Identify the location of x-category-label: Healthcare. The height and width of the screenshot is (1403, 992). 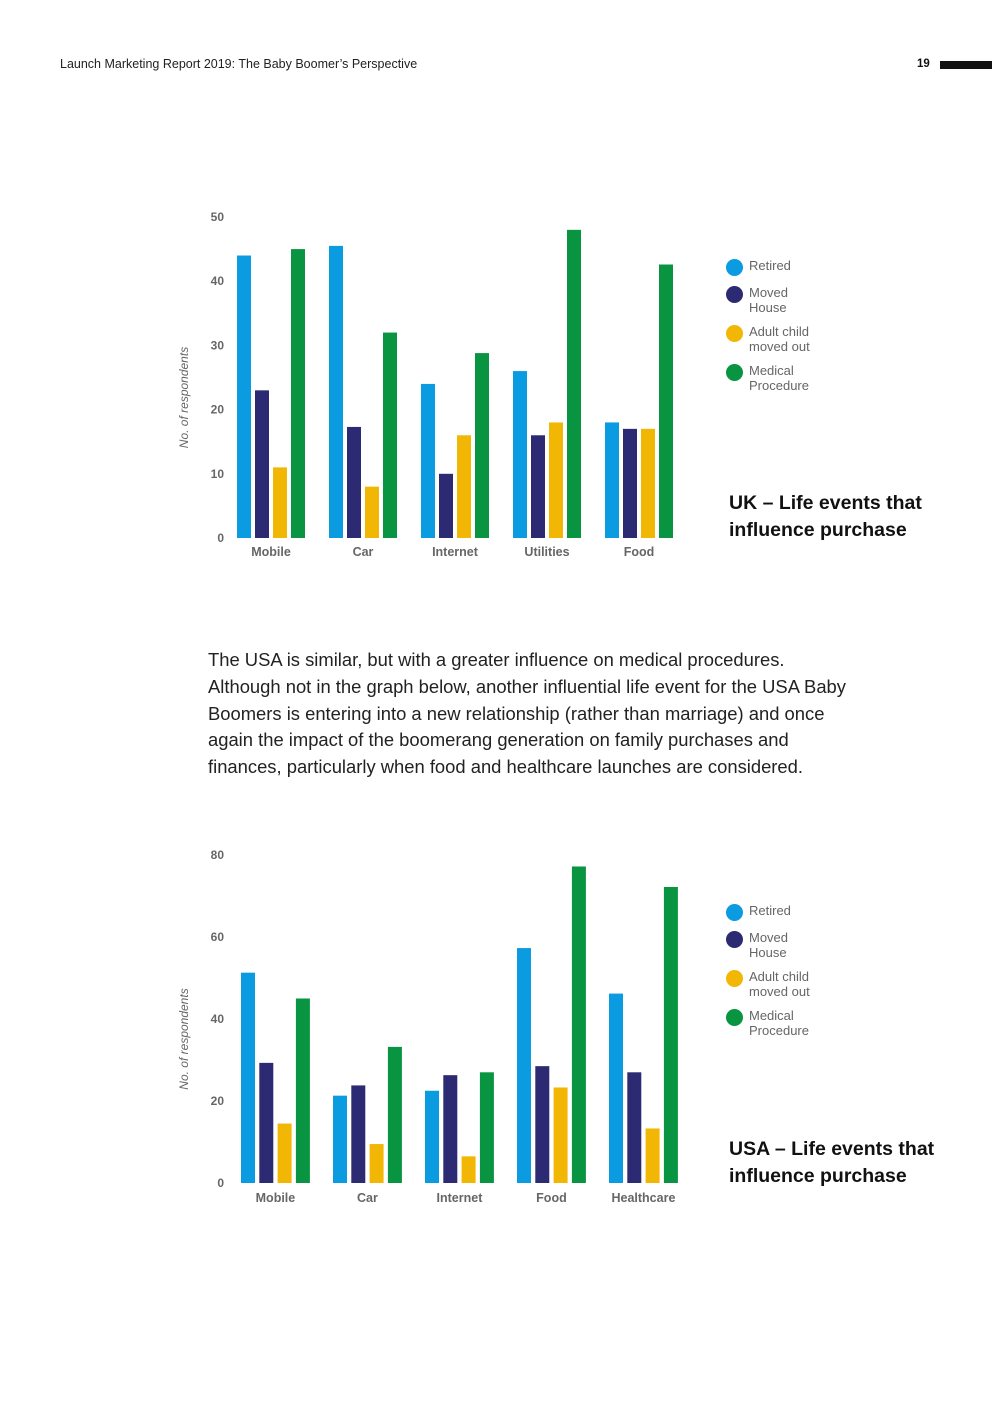
(643, 1198).